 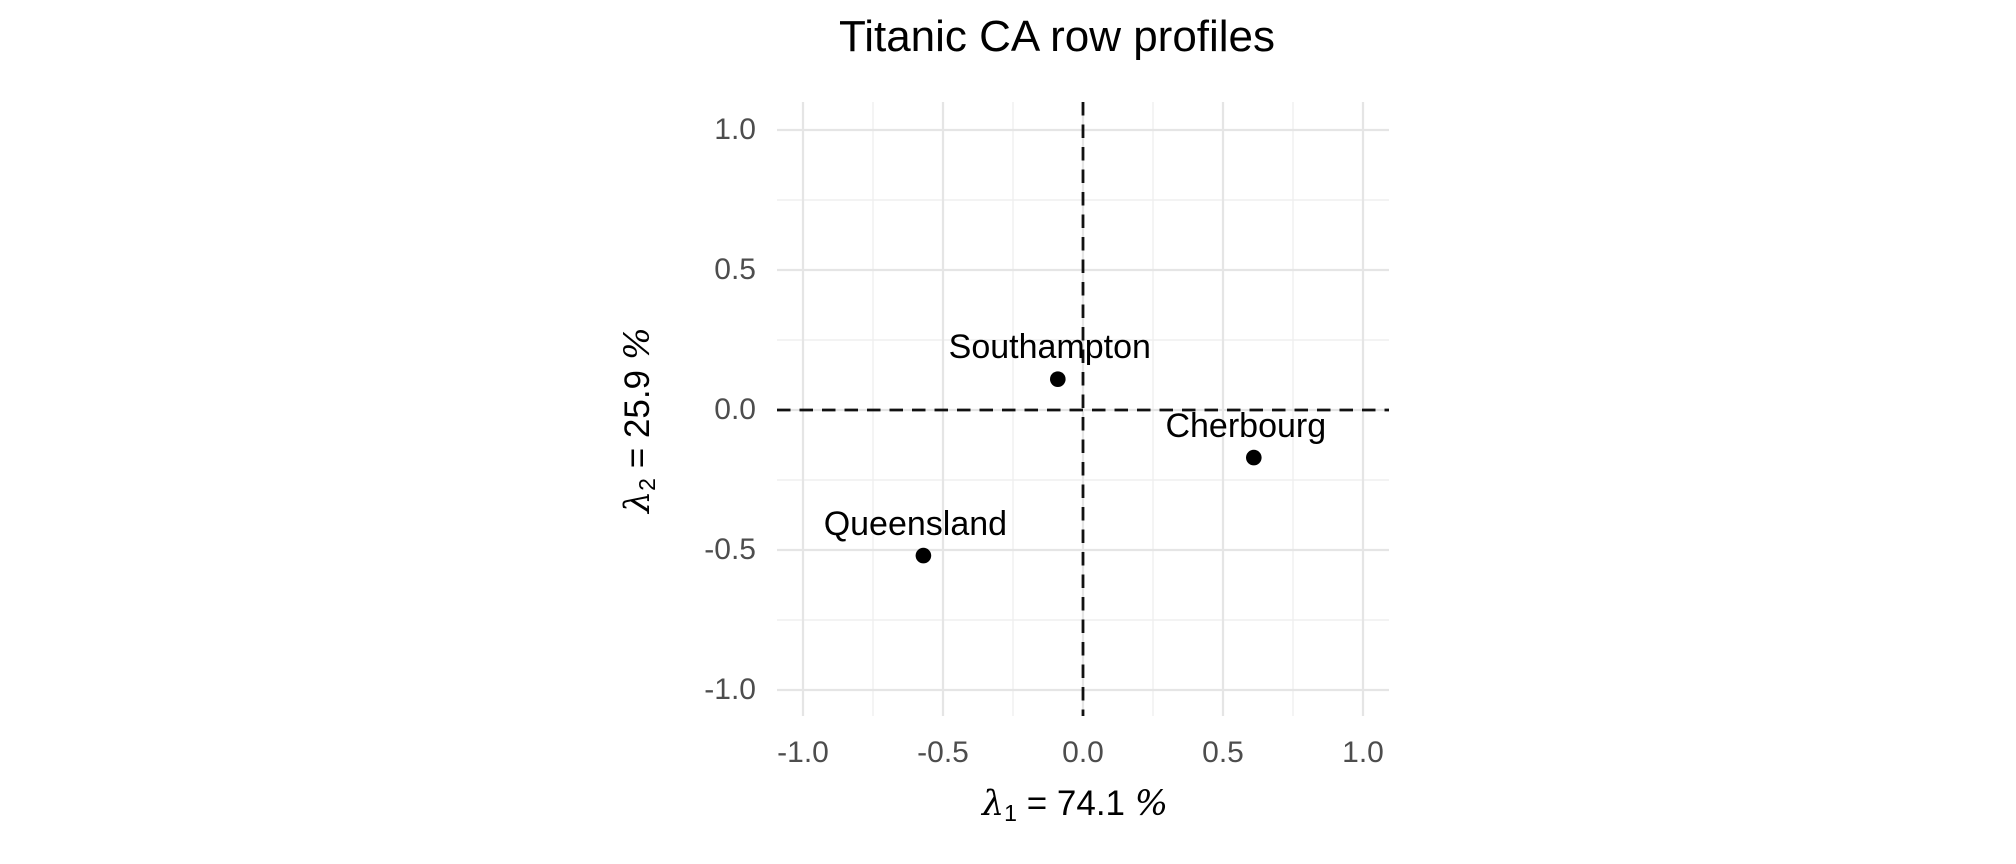 I want to click on data-point-cherbourg, so click(x=1254, y=457).